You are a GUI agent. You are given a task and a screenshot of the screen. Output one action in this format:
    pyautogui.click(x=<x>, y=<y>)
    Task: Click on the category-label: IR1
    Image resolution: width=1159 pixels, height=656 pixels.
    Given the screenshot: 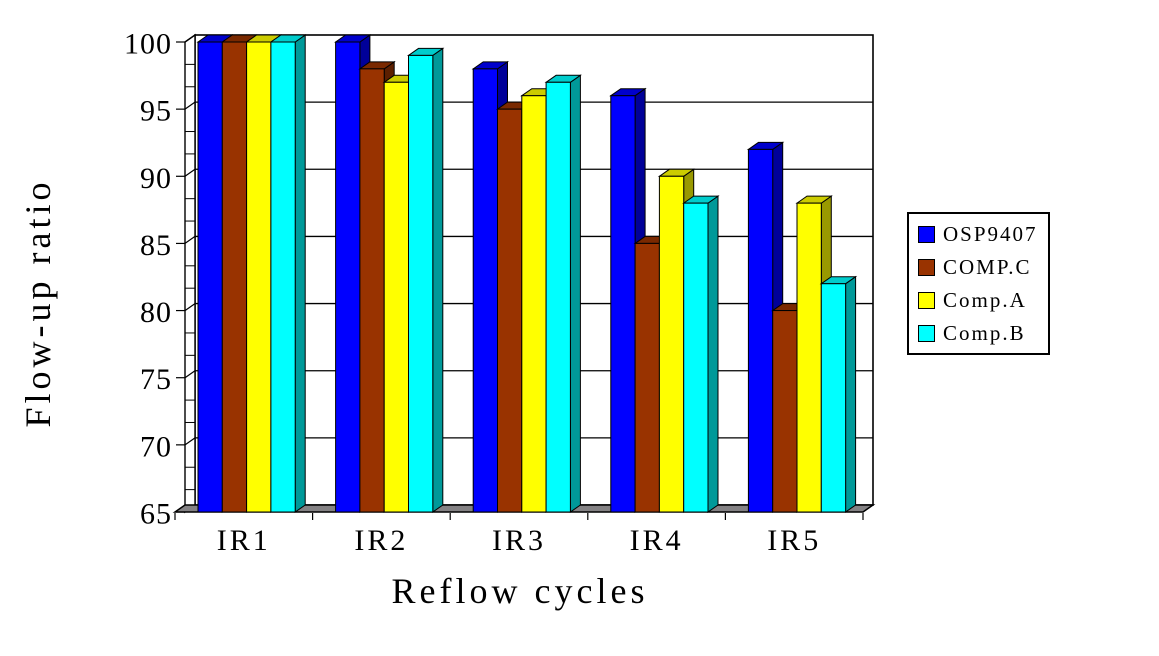 What is the action you would take?
    pyautogui.click(x=244, y=540)
    